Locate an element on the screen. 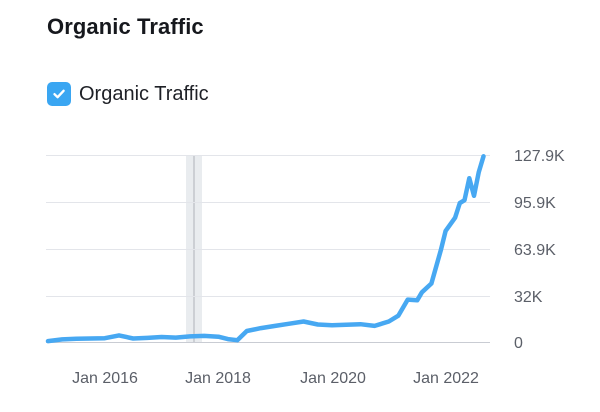 This screenshot has width=600, height=412. legend-item-organic-traffic: Organic Traffic is located at coordinates (128, 94).